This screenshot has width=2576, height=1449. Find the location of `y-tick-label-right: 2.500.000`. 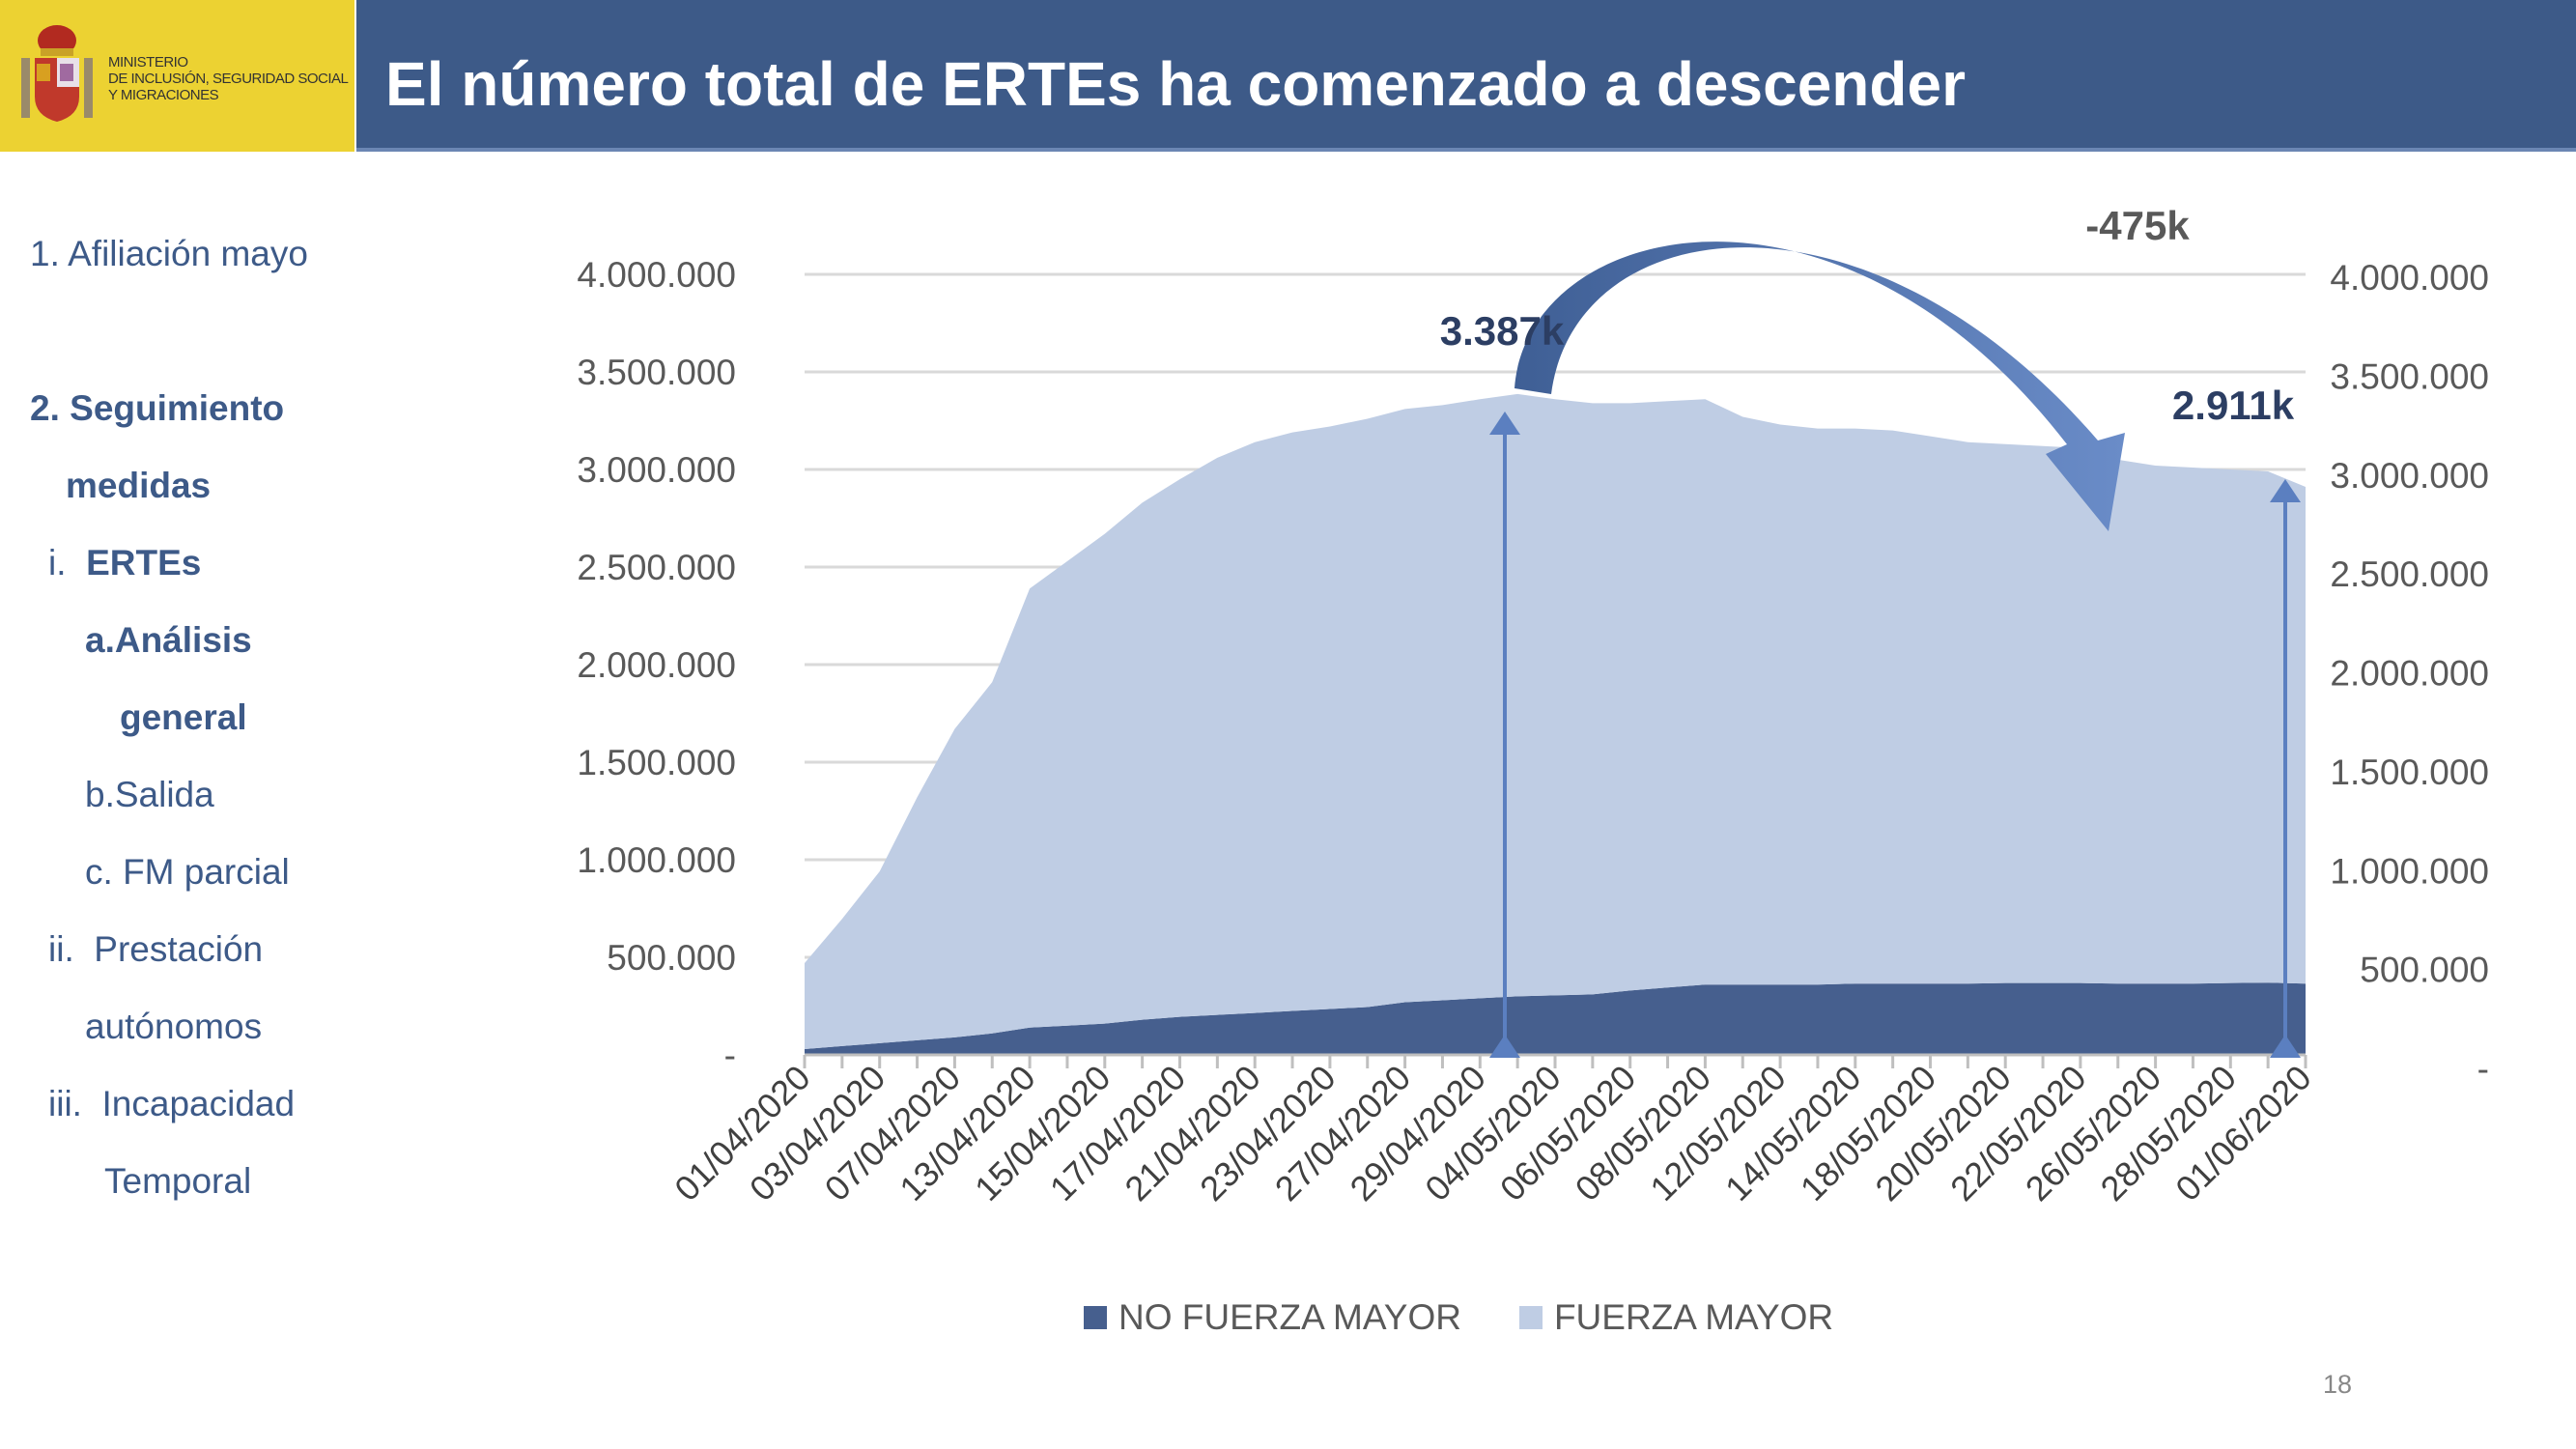

y-tick-label-right: 2.500.000 is located at coordinates (2409, 574).